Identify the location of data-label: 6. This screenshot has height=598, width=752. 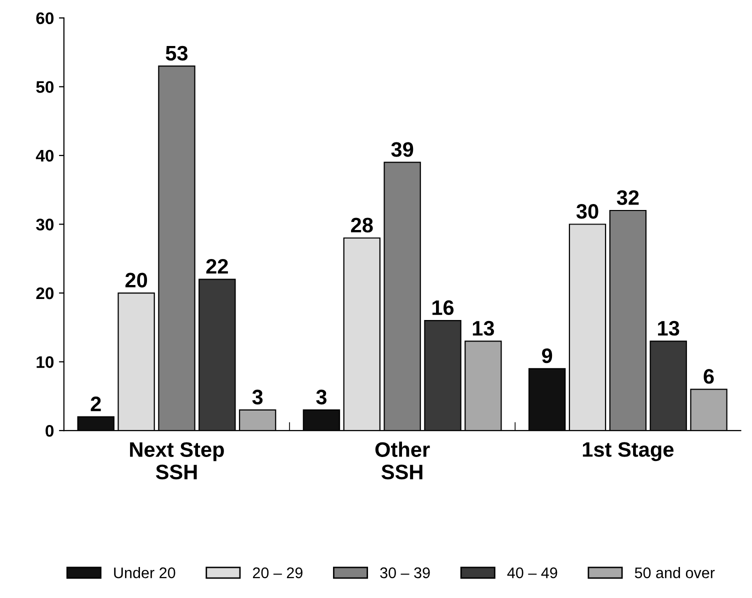
(709, 376).